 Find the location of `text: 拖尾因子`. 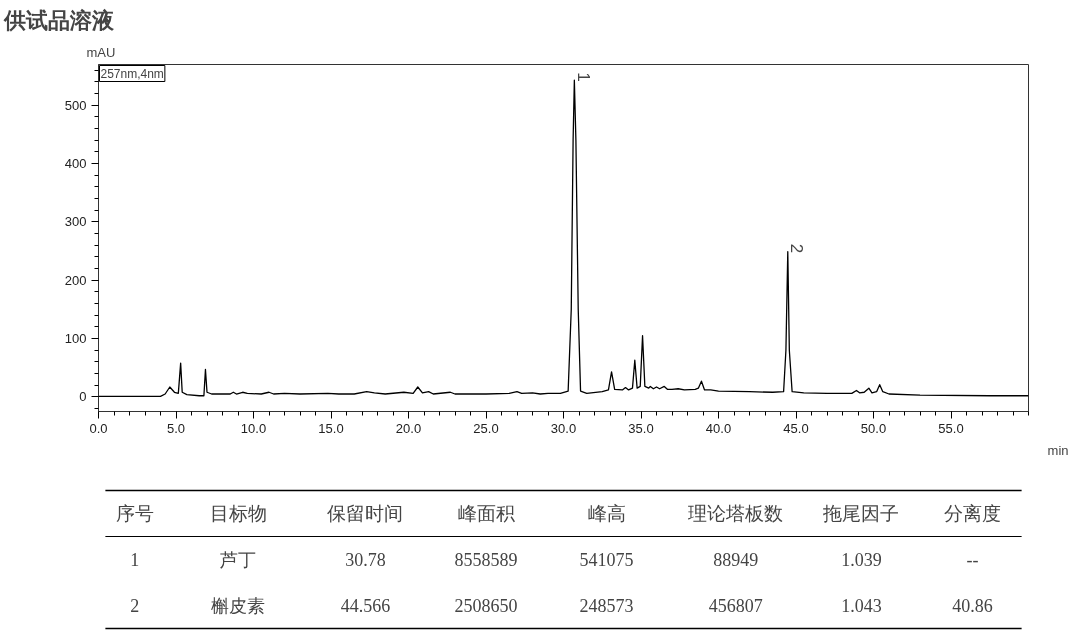

text: 拖尾因子 is located at coordinates (861, 513).